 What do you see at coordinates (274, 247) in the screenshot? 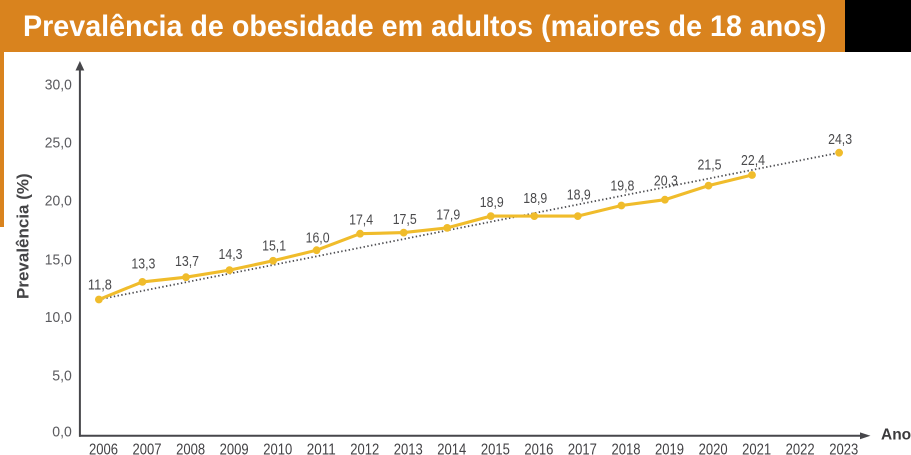
I see `svg-text: 15,1` at bounding box center [274, 247].